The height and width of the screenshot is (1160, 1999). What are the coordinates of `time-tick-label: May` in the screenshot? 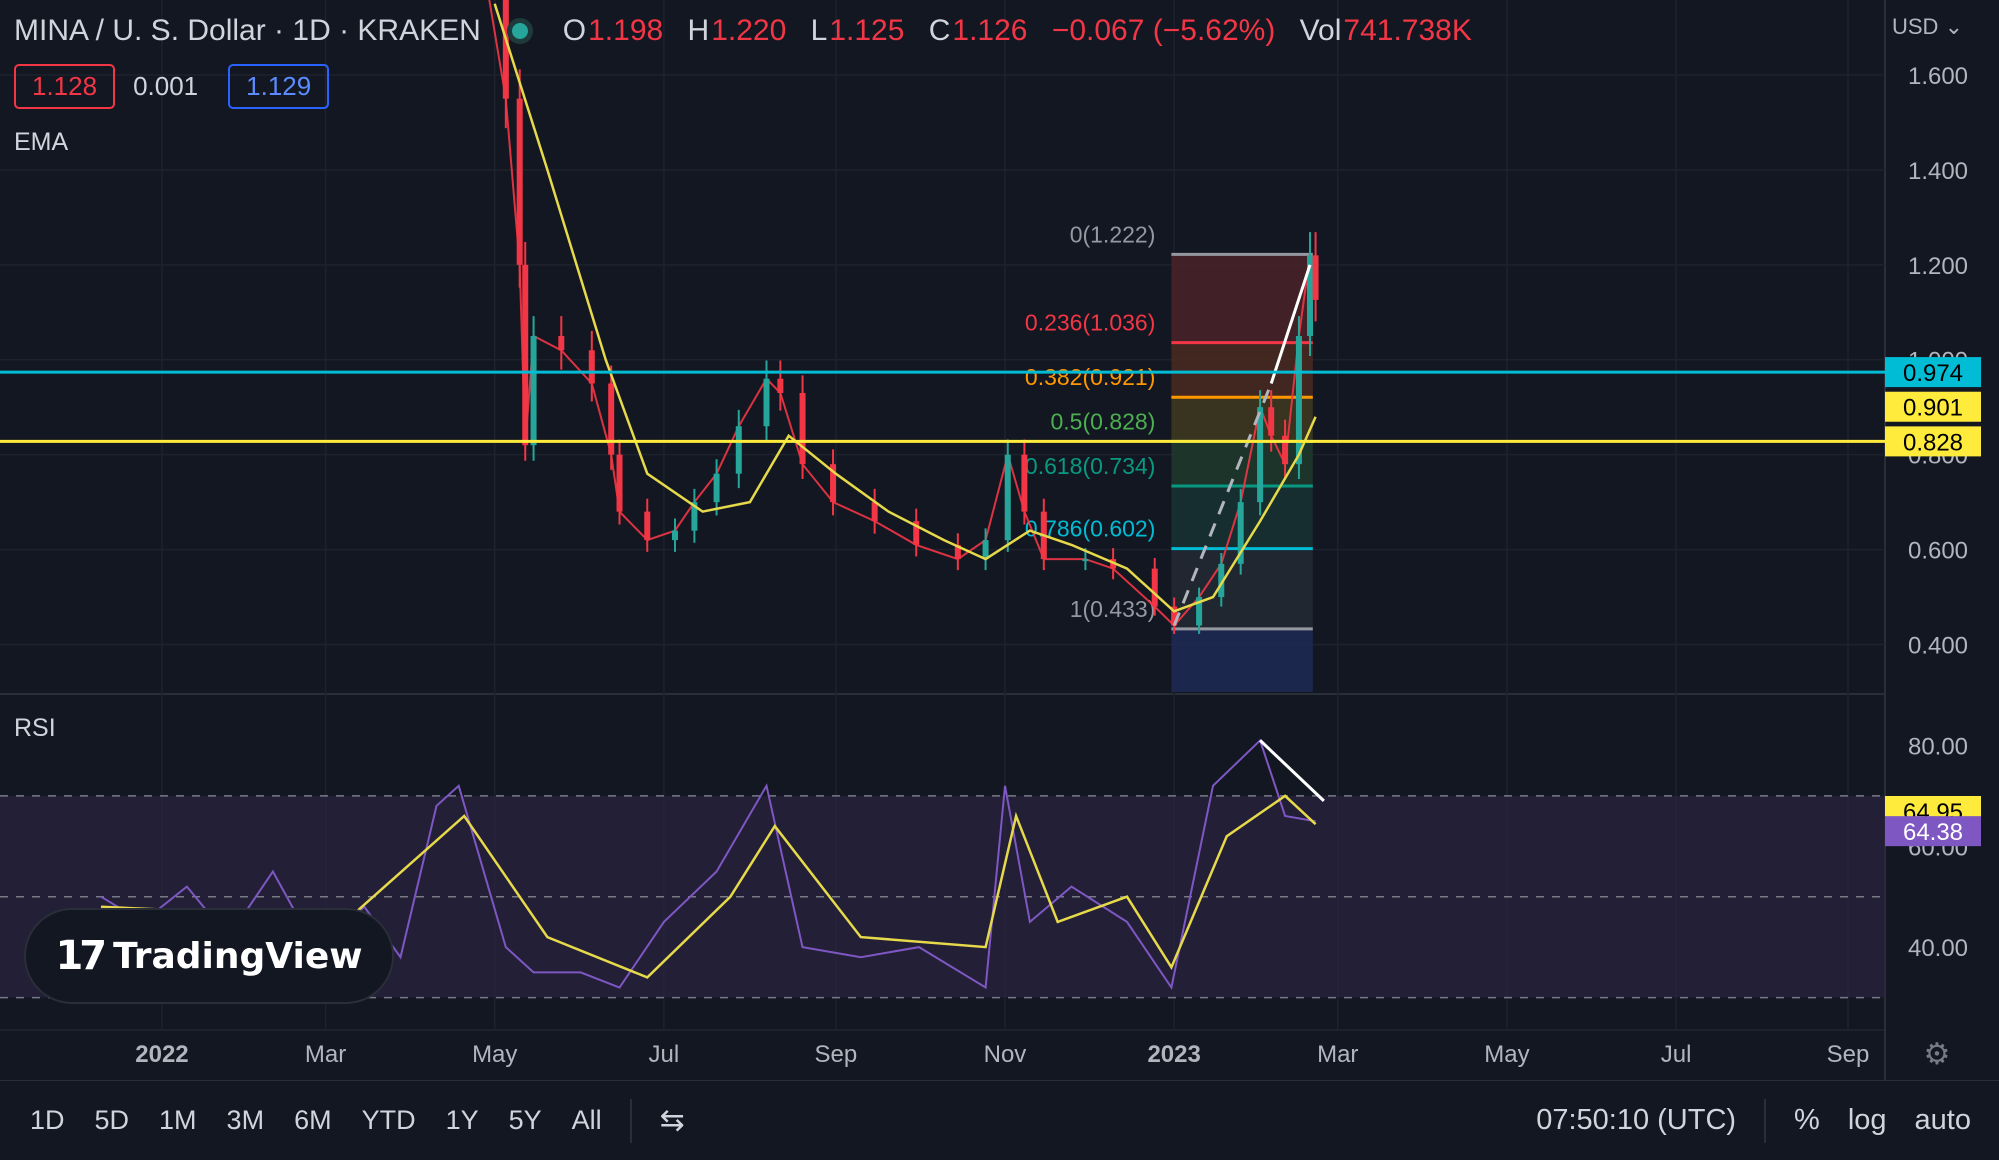 It's located at (1506, 1054).